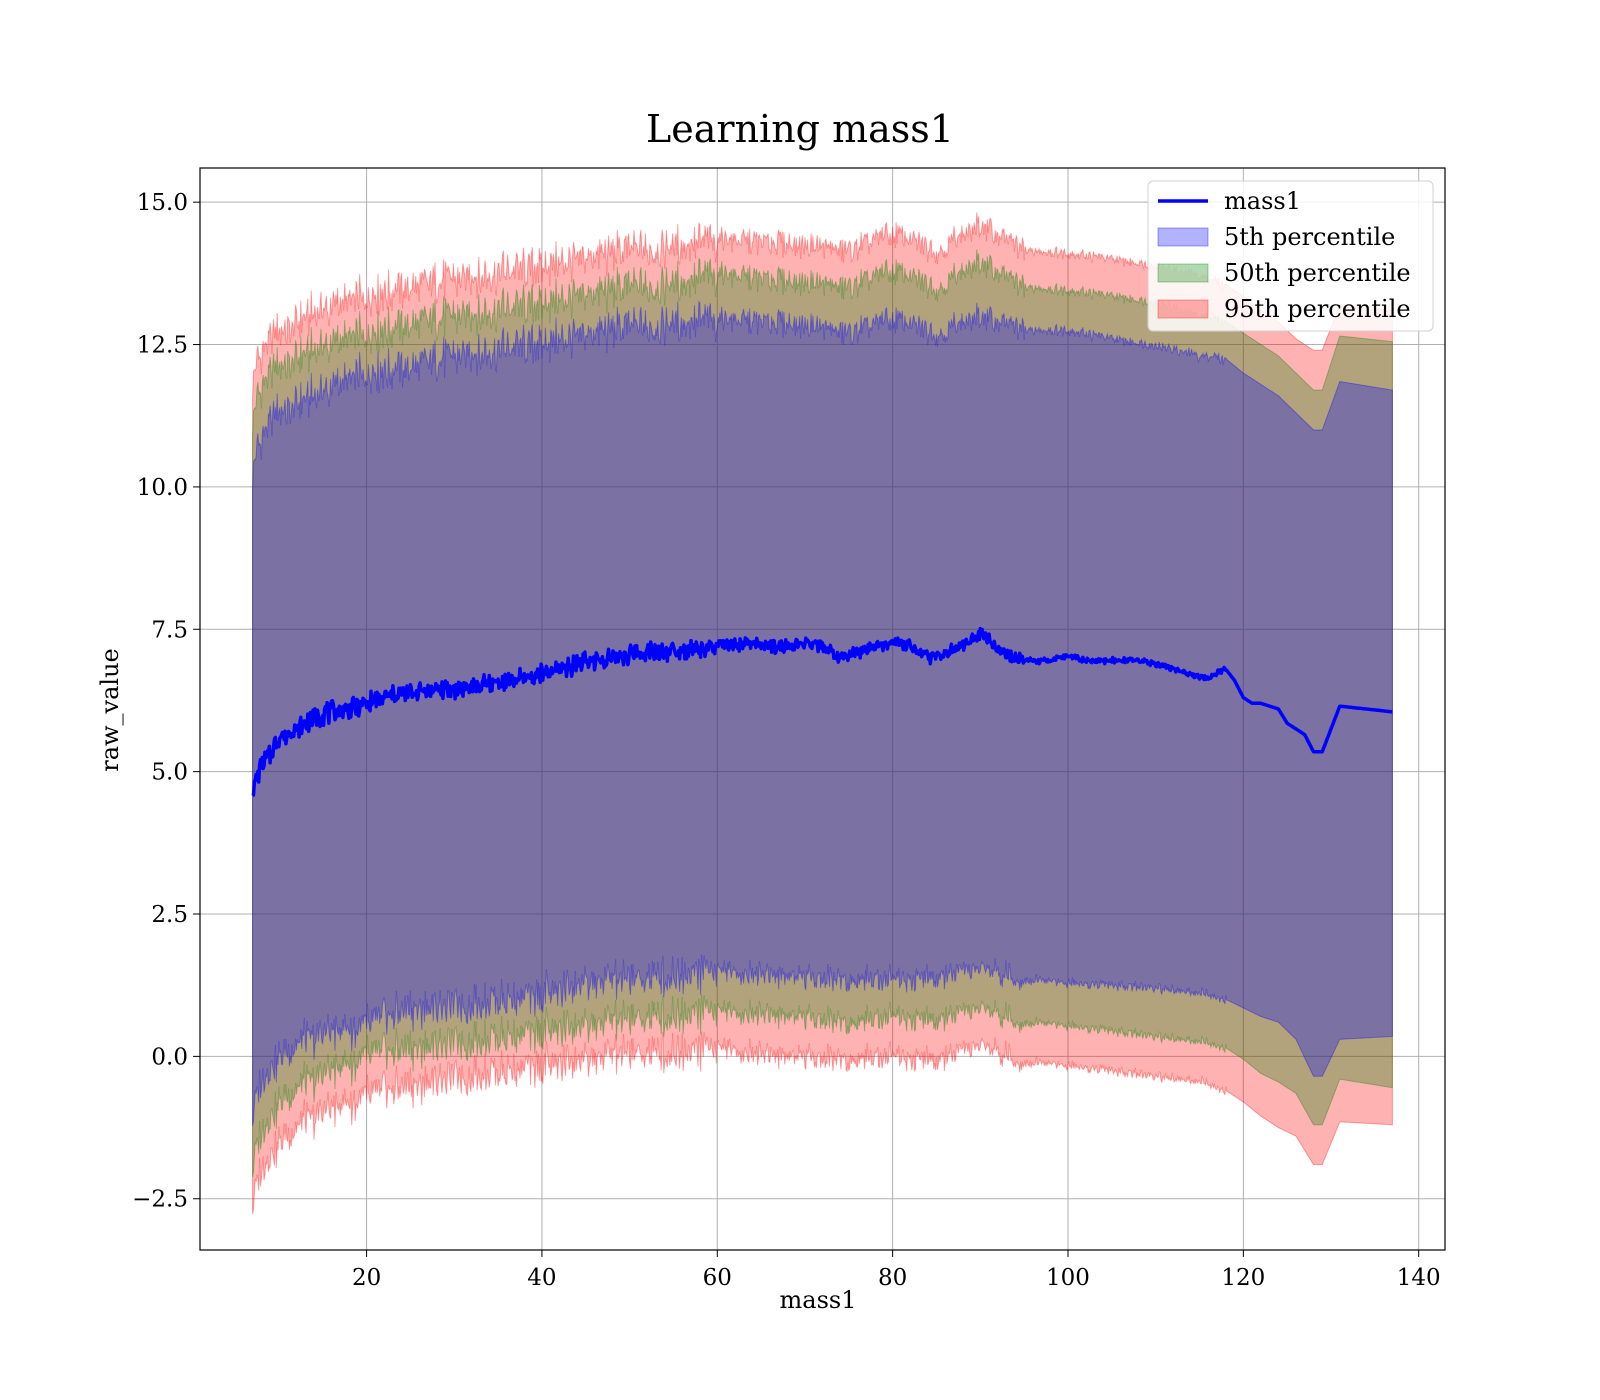 This screenshot has width=1600, height=1400. I want to click on x-tick-label: 20, so click(366, 1278).